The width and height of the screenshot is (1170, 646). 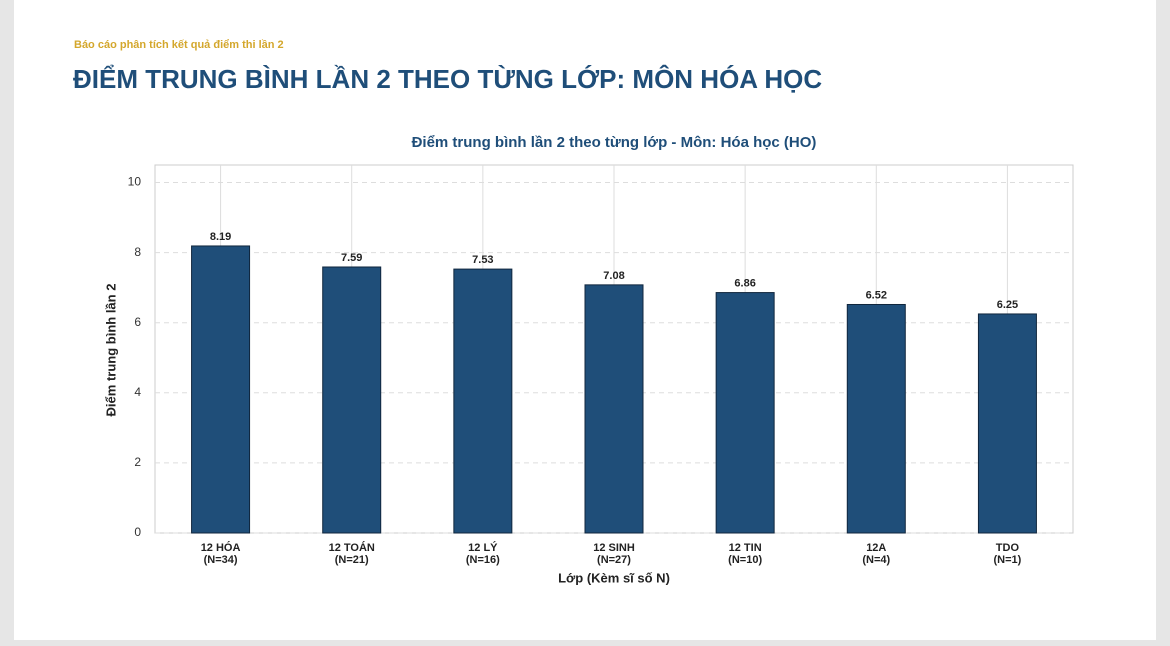 What do you see at coordinates (1008, 554) in the screenshot?
I see `x-tick-label: TDO (N=1)` at bounding box center [1008, 554].